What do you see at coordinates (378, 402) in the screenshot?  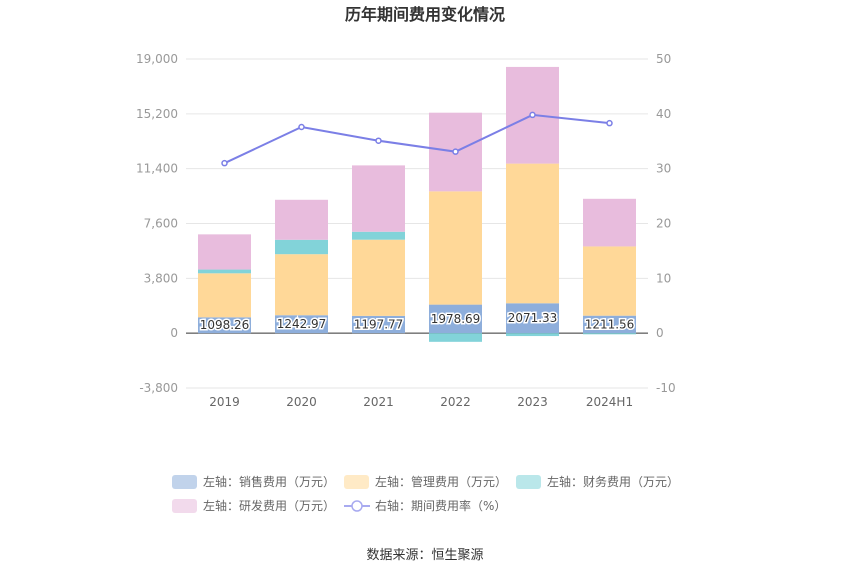 I see `x-tick-label: 2021` at bounding box center [378, 402].